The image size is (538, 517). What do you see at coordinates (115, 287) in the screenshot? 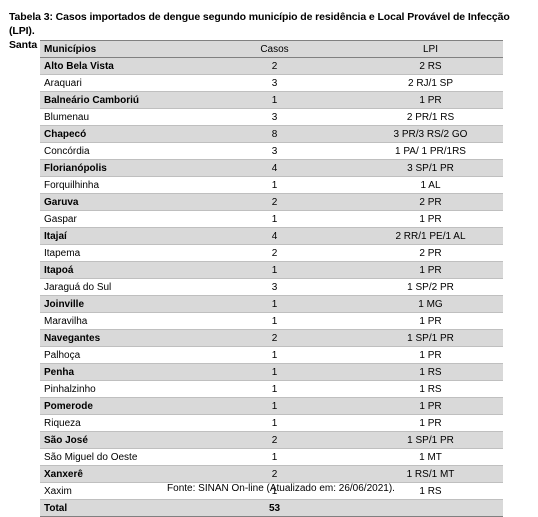
I see `cell-municipio: Jaraguá do Sul` at bounding box center [115, 287].